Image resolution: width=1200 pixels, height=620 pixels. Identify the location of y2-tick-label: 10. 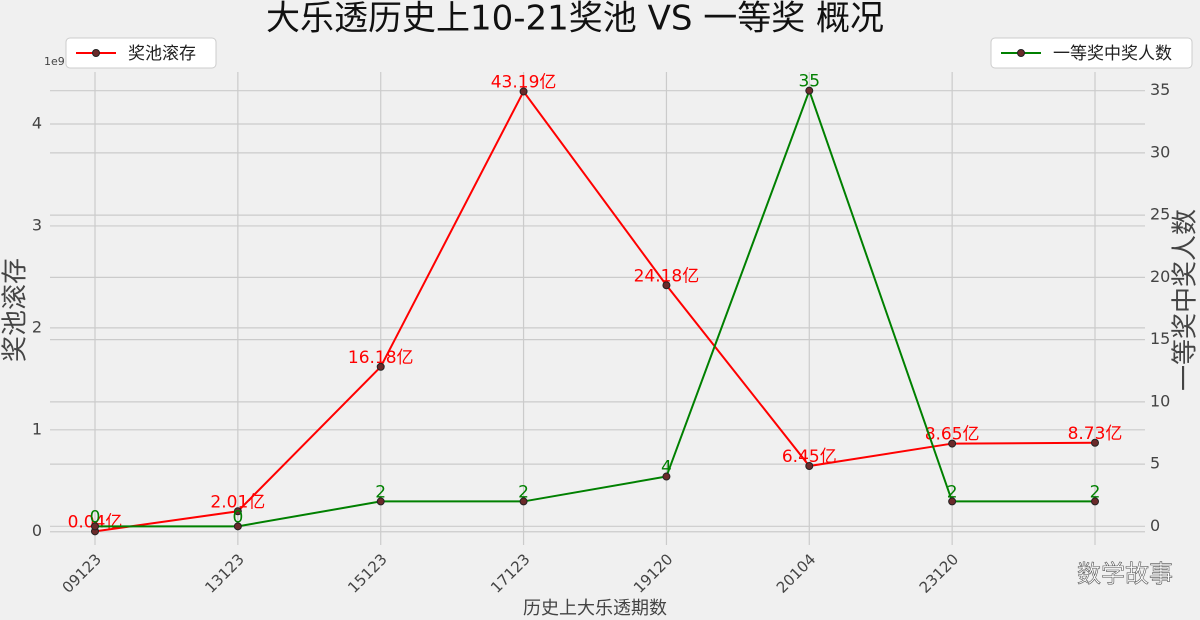
(1160, 400).